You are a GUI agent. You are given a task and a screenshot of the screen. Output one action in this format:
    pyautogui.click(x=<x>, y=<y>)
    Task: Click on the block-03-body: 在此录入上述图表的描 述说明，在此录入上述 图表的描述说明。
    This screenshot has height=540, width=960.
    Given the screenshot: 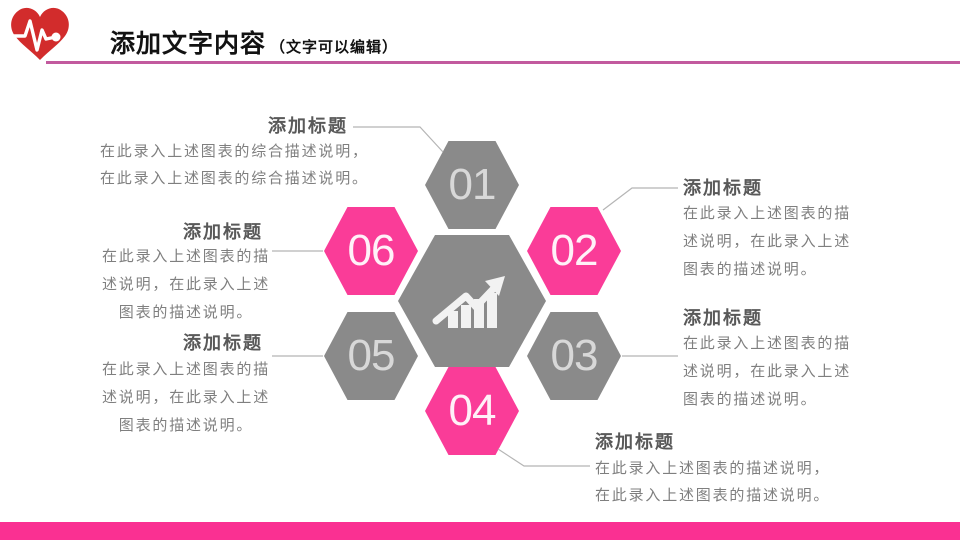 What is the action you would take?
    pyautogui.click(x=771, y=372)
    